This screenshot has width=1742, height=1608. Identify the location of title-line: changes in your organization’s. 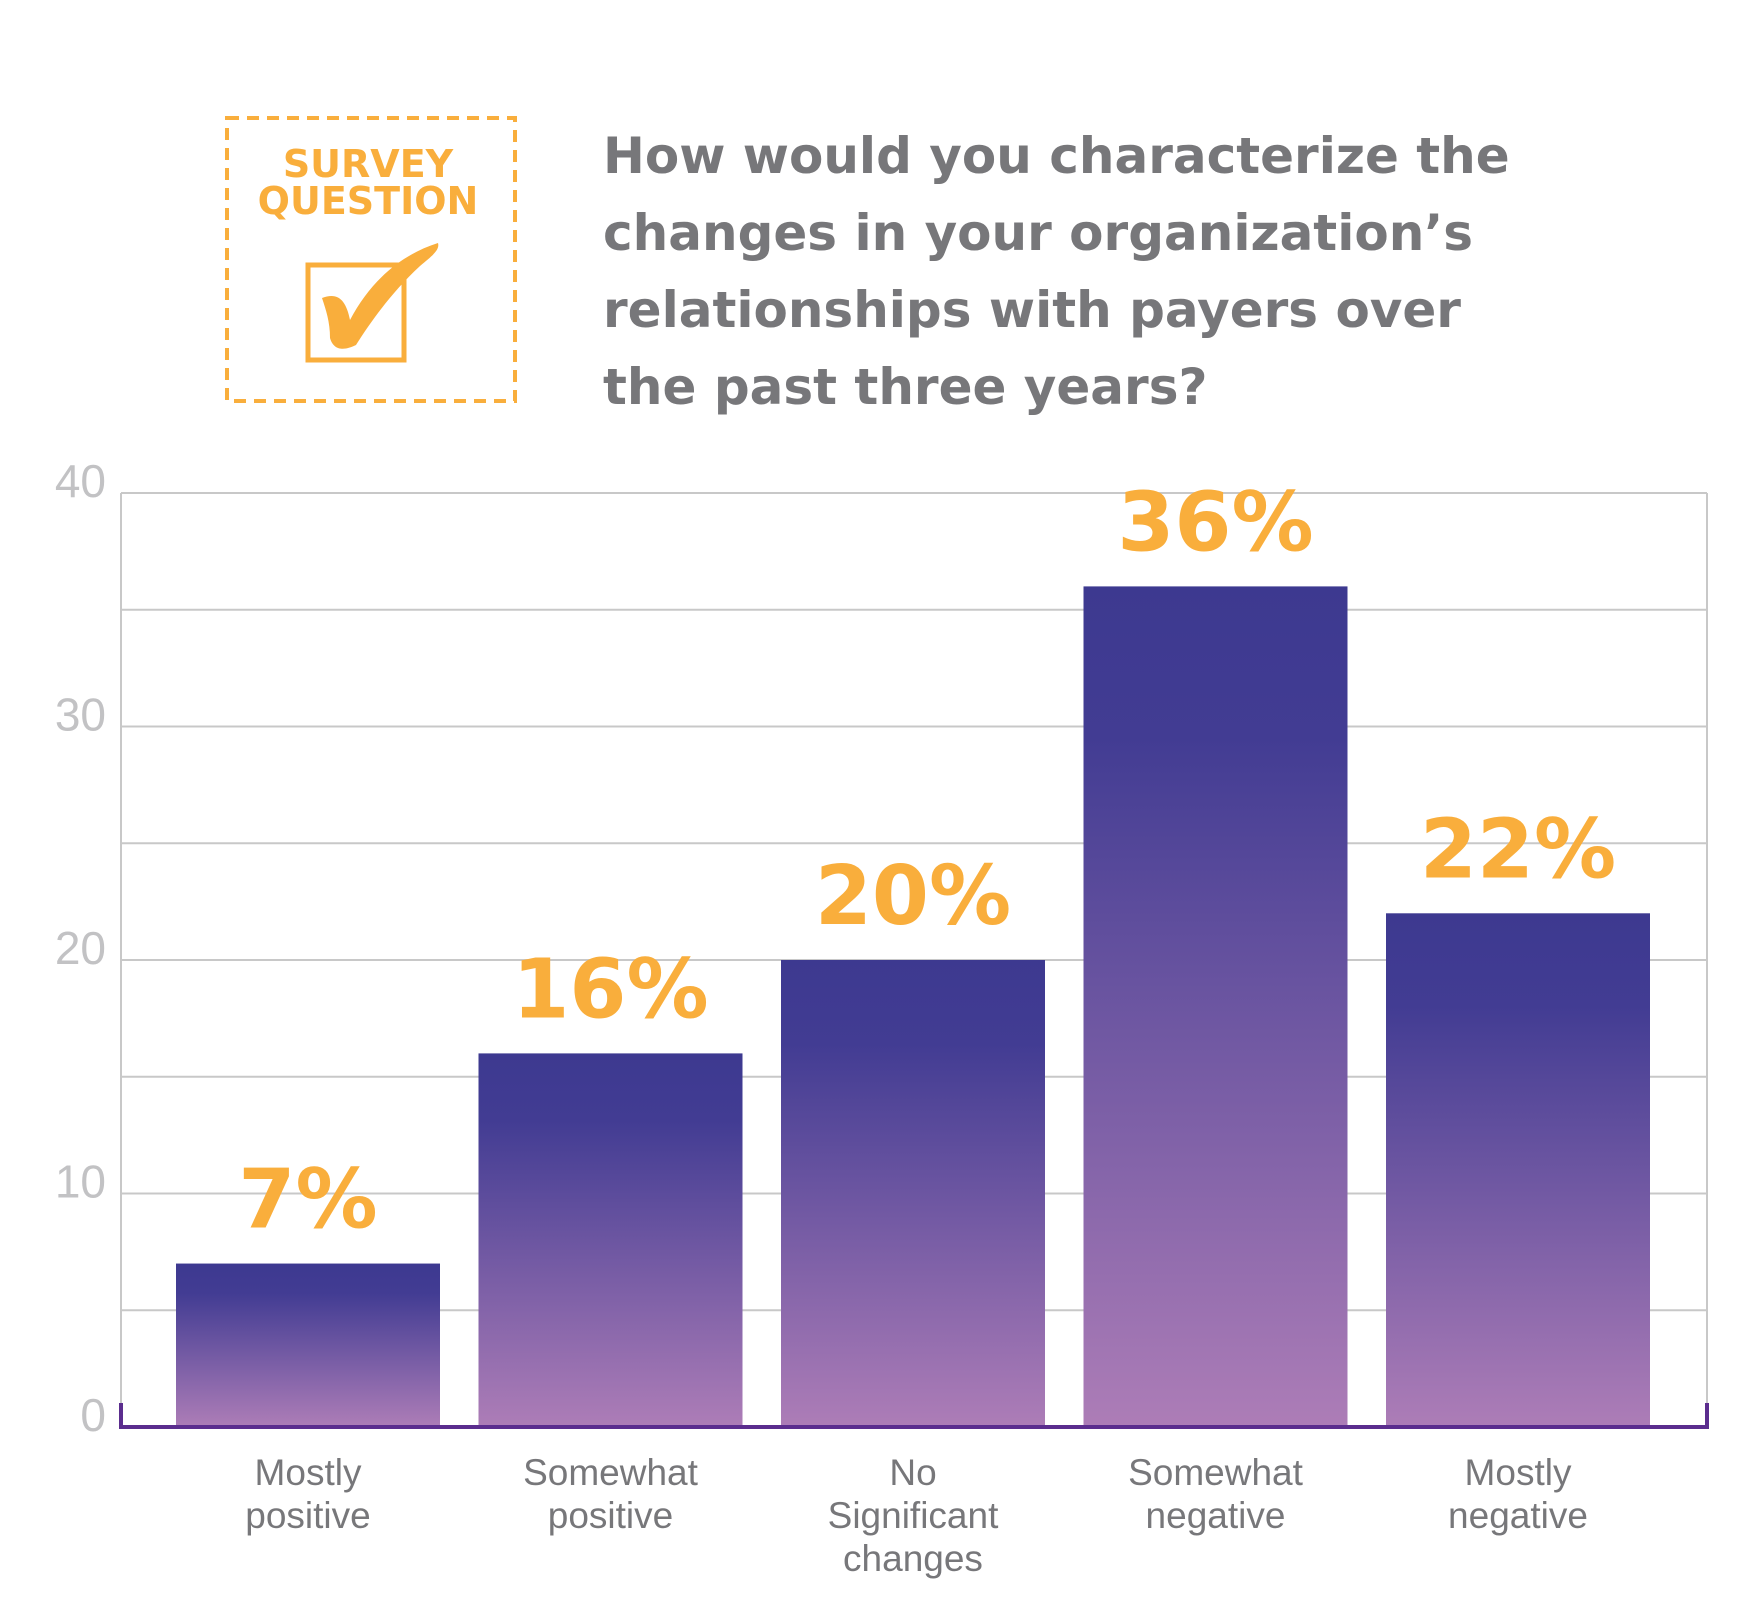
(1038, 233).